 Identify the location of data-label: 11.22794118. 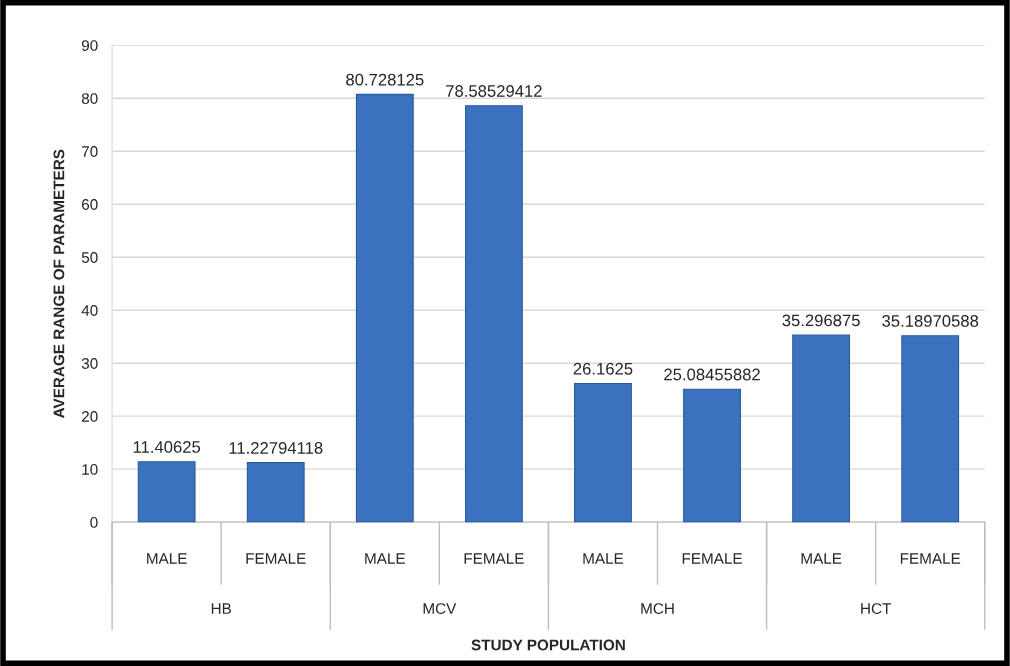
(276, 448).